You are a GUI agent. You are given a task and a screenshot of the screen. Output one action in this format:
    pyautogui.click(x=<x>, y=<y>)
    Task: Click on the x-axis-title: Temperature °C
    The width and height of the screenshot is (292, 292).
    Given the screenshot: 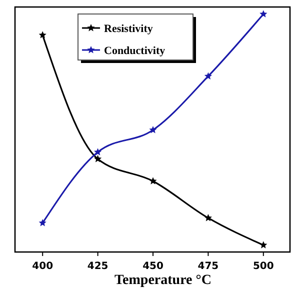 What is the action you would take?
    pyautogui.click(x=163, y=280)
    